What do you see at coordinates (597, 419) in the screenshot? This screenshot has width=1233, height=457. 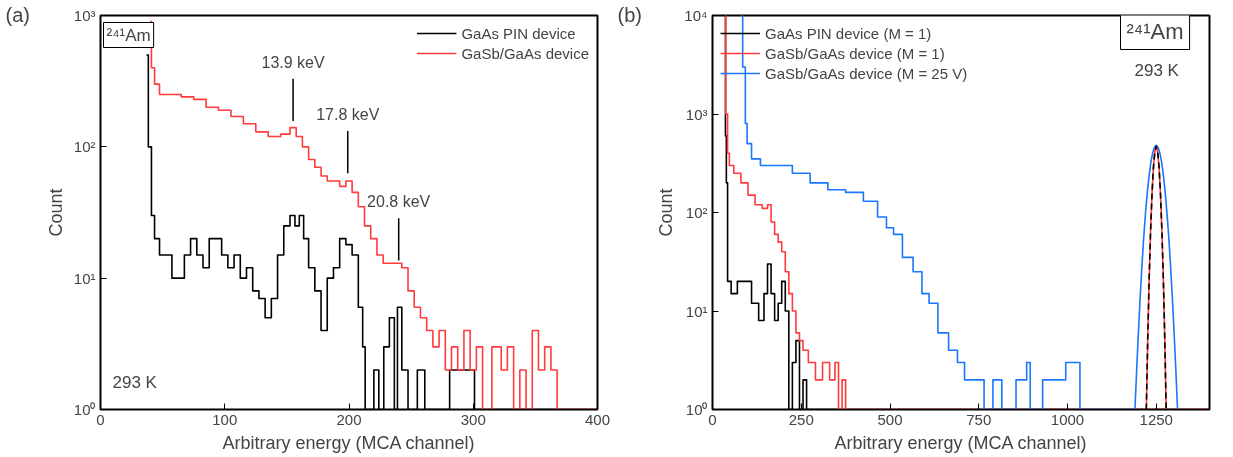 I see `x-tick-label: 400` at bounding box center [597, 419].